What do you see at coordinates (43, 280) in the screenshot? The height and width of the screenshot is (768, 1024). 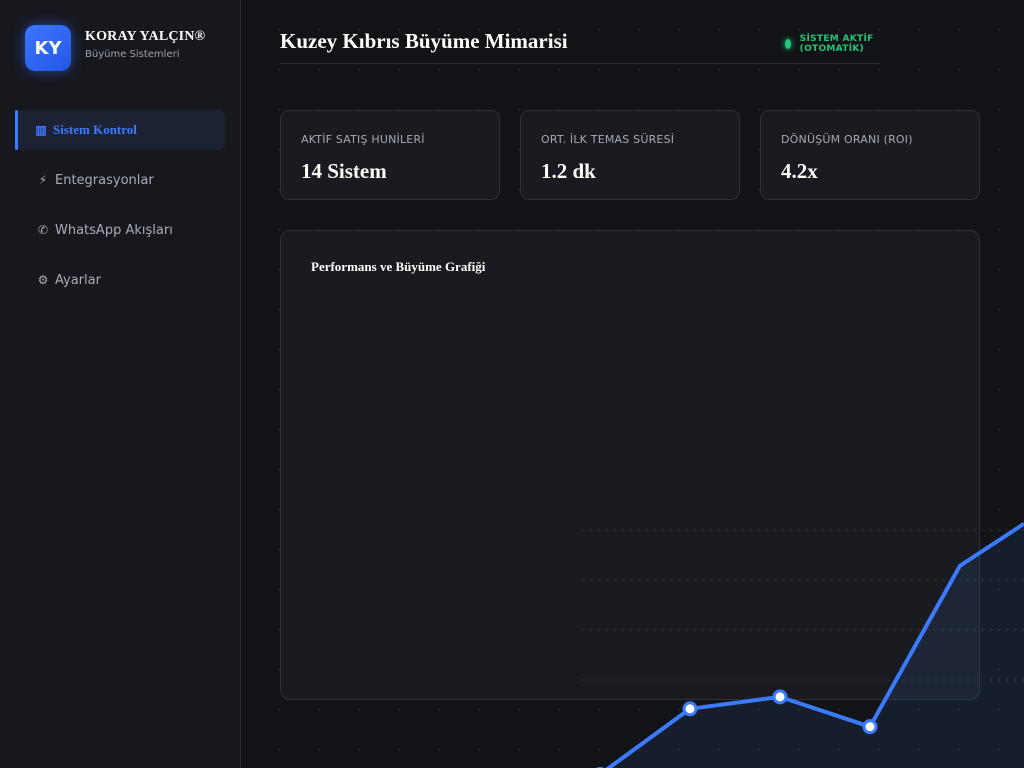 I see `gear-icon: ⚙` at bounding box center [43, 280].